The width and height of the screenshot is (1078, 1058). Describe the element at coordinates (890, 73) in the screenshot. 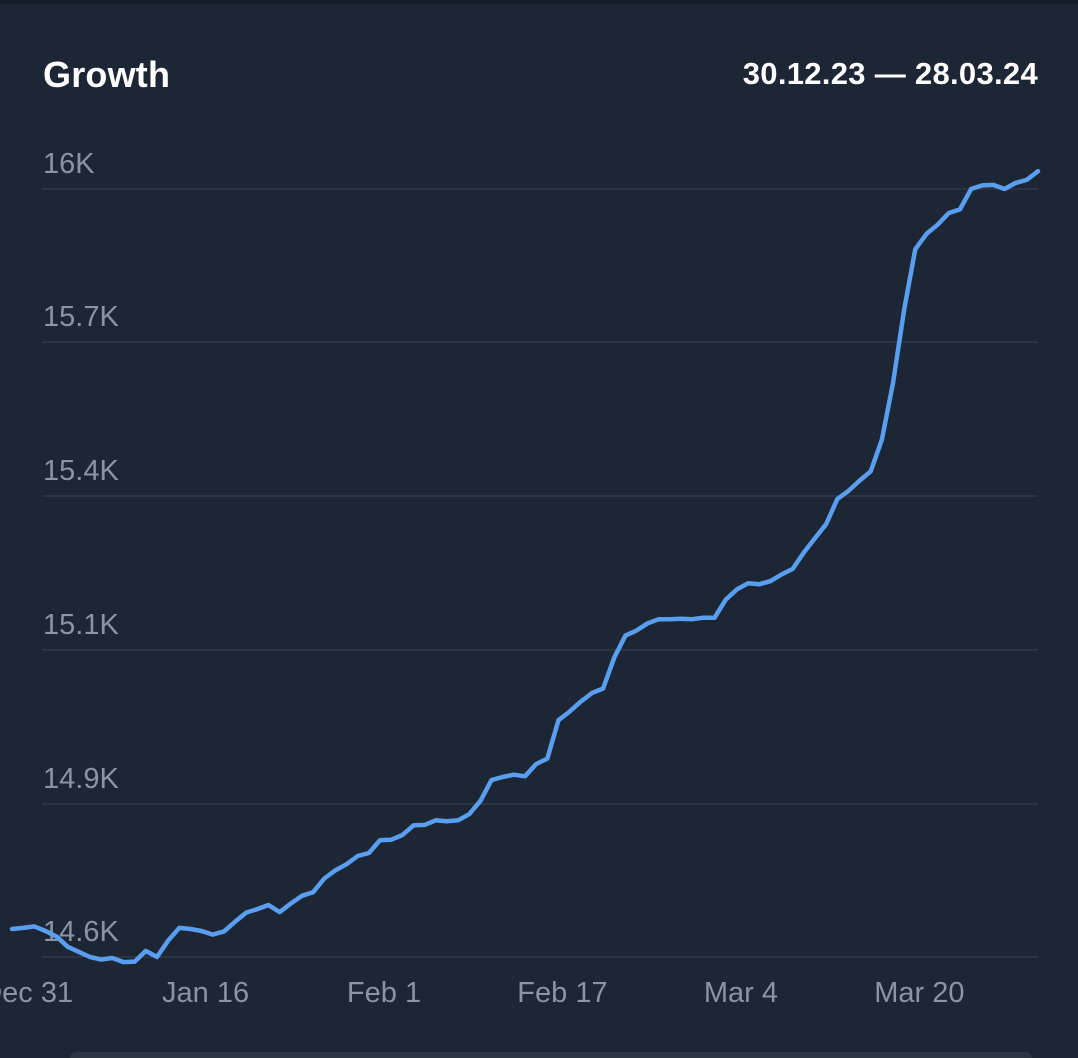

I see `date-range: 30.12.23 — 28.03.24` at that location.